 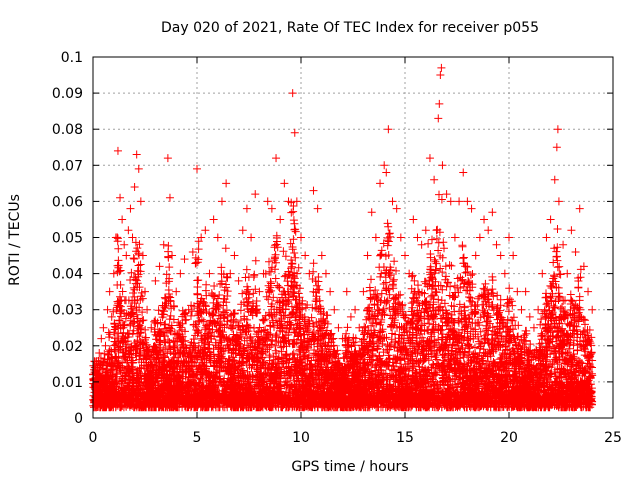 I want to click on y-tick-label: 0.03, so click(x=67, y=311).